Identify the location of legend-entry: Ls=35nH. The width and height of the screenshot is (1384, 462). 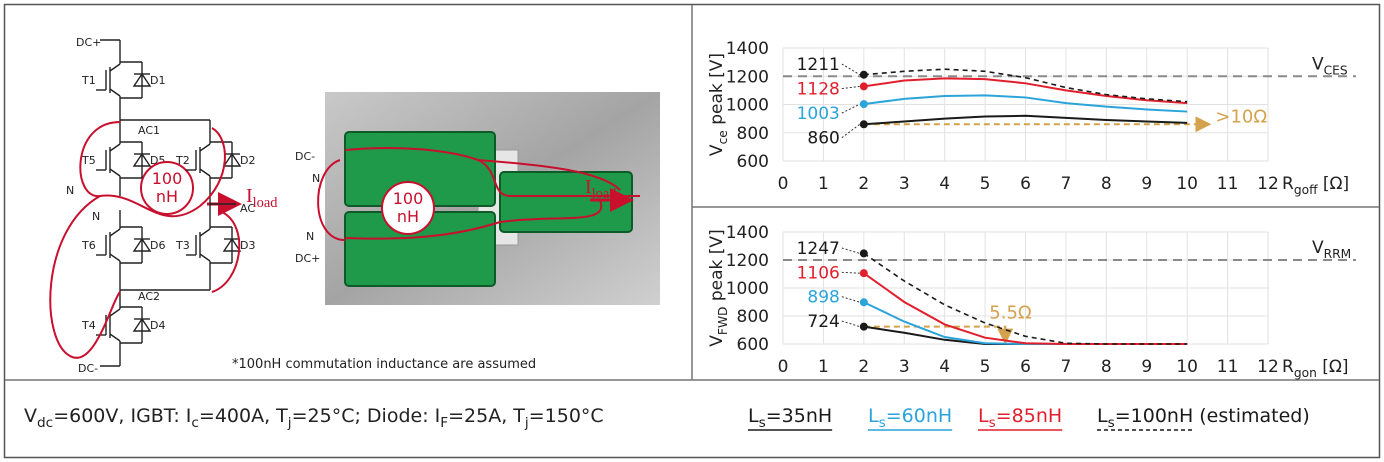
(790, 418).